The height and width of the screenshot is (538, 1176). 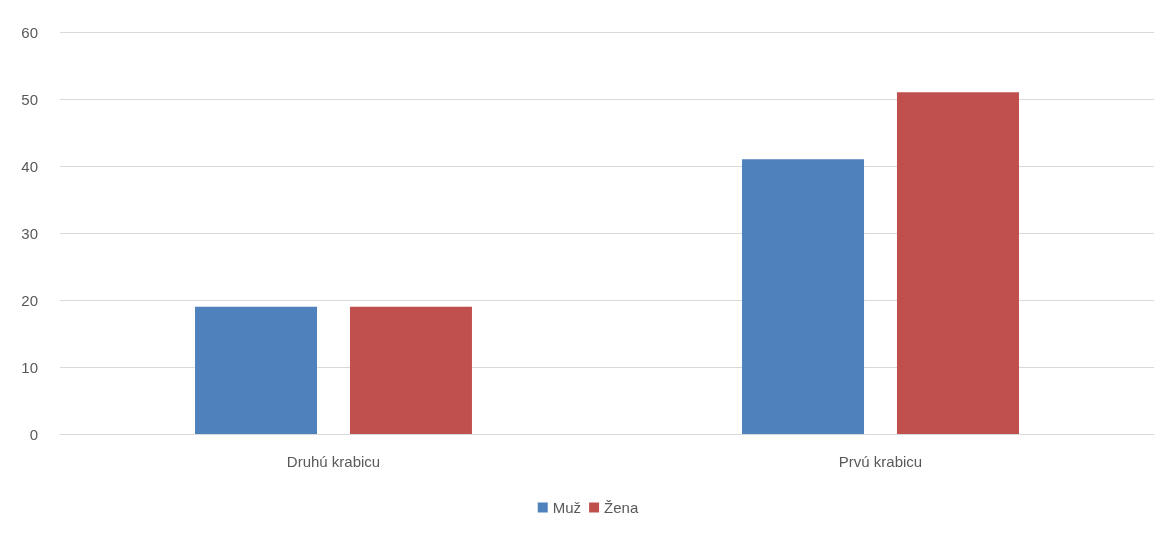 I want to click on y-tick-label: 60, so click(x=29, y=32).